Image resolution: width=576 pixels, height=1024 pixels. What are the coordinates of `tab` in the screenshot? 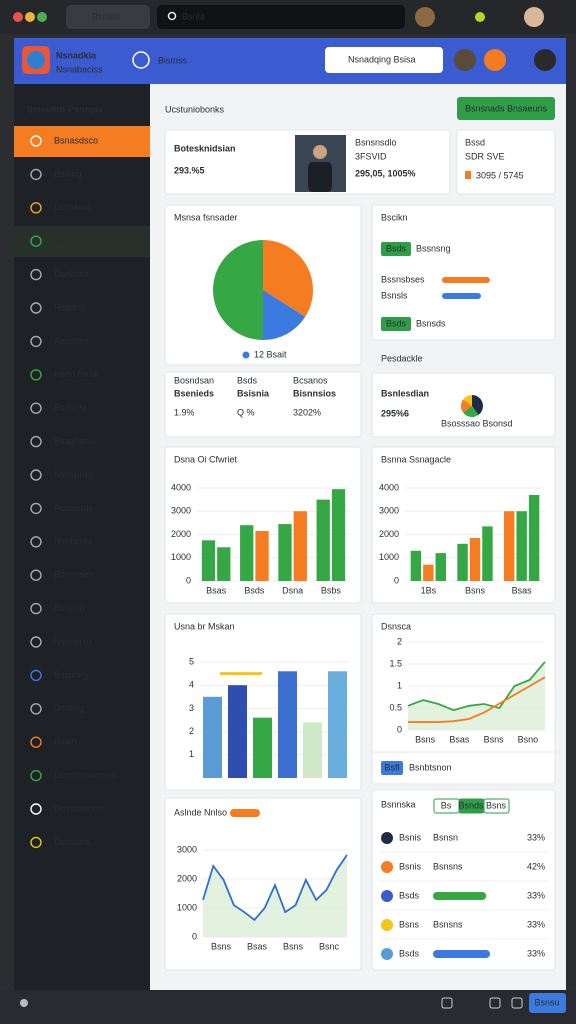 It's located at (108, 17).